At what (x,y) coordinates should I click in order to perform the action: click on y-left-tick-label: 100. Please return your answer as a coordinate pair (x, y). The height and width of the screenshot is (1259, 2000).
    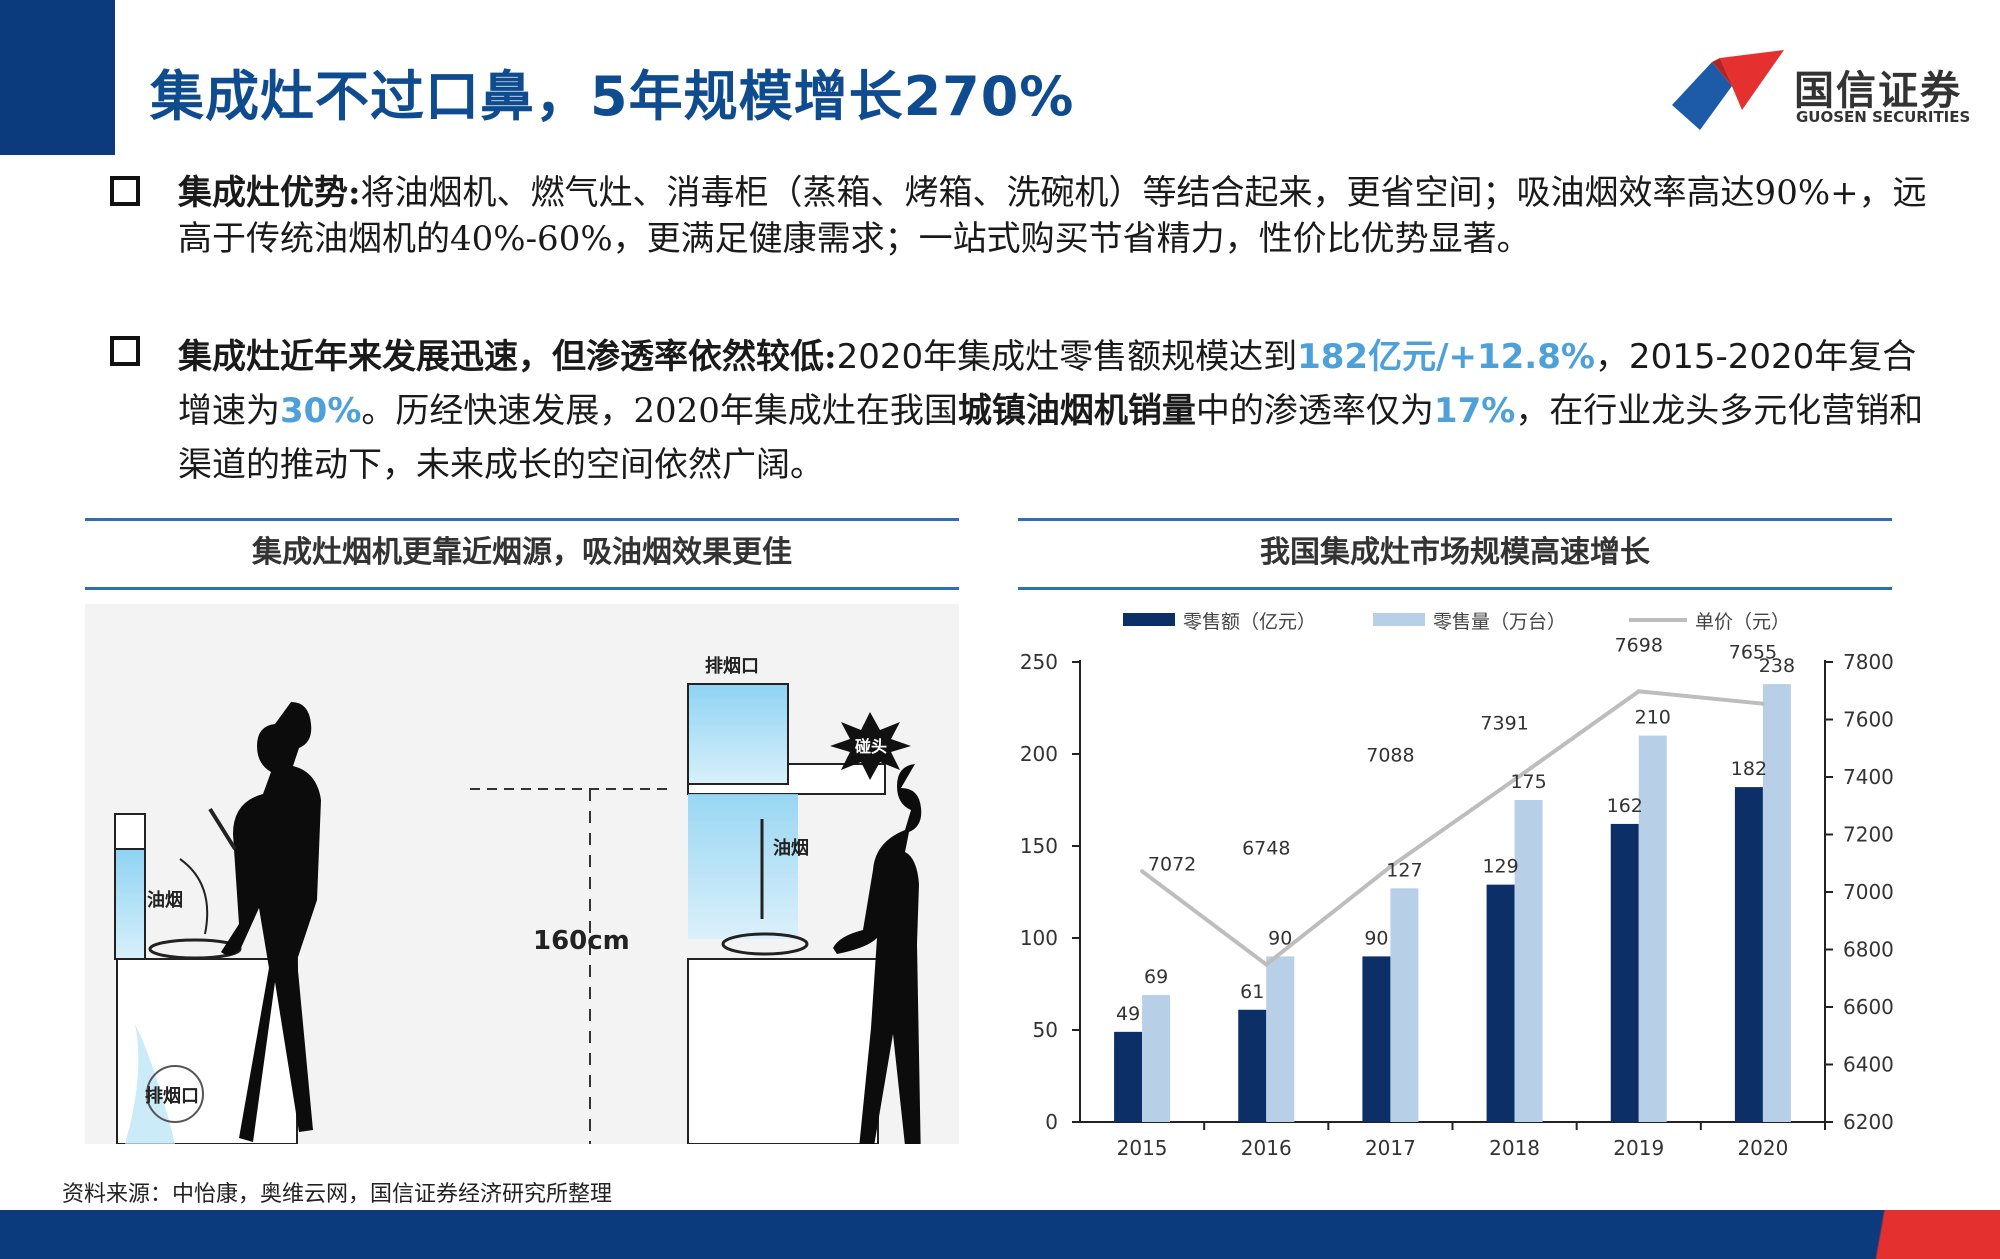
    Looking at the image, I should click on (1039, 938).